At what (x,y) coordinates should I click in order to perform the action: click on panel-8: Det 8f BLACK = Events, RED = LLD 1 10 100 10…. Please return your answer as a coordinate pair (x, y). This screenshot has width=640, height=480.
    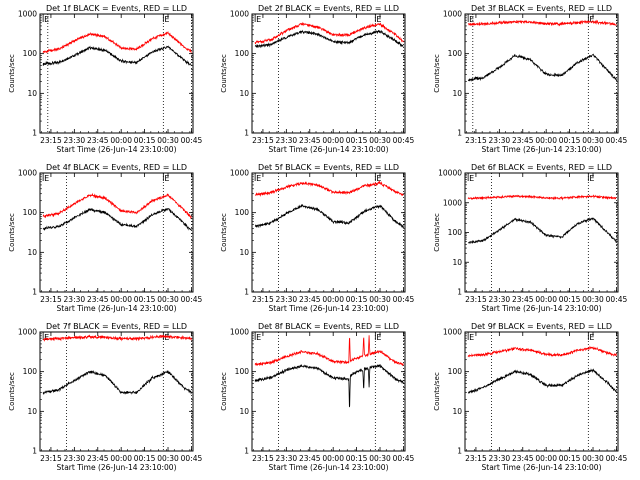
    Looking at the image, I should click on (317, 397).